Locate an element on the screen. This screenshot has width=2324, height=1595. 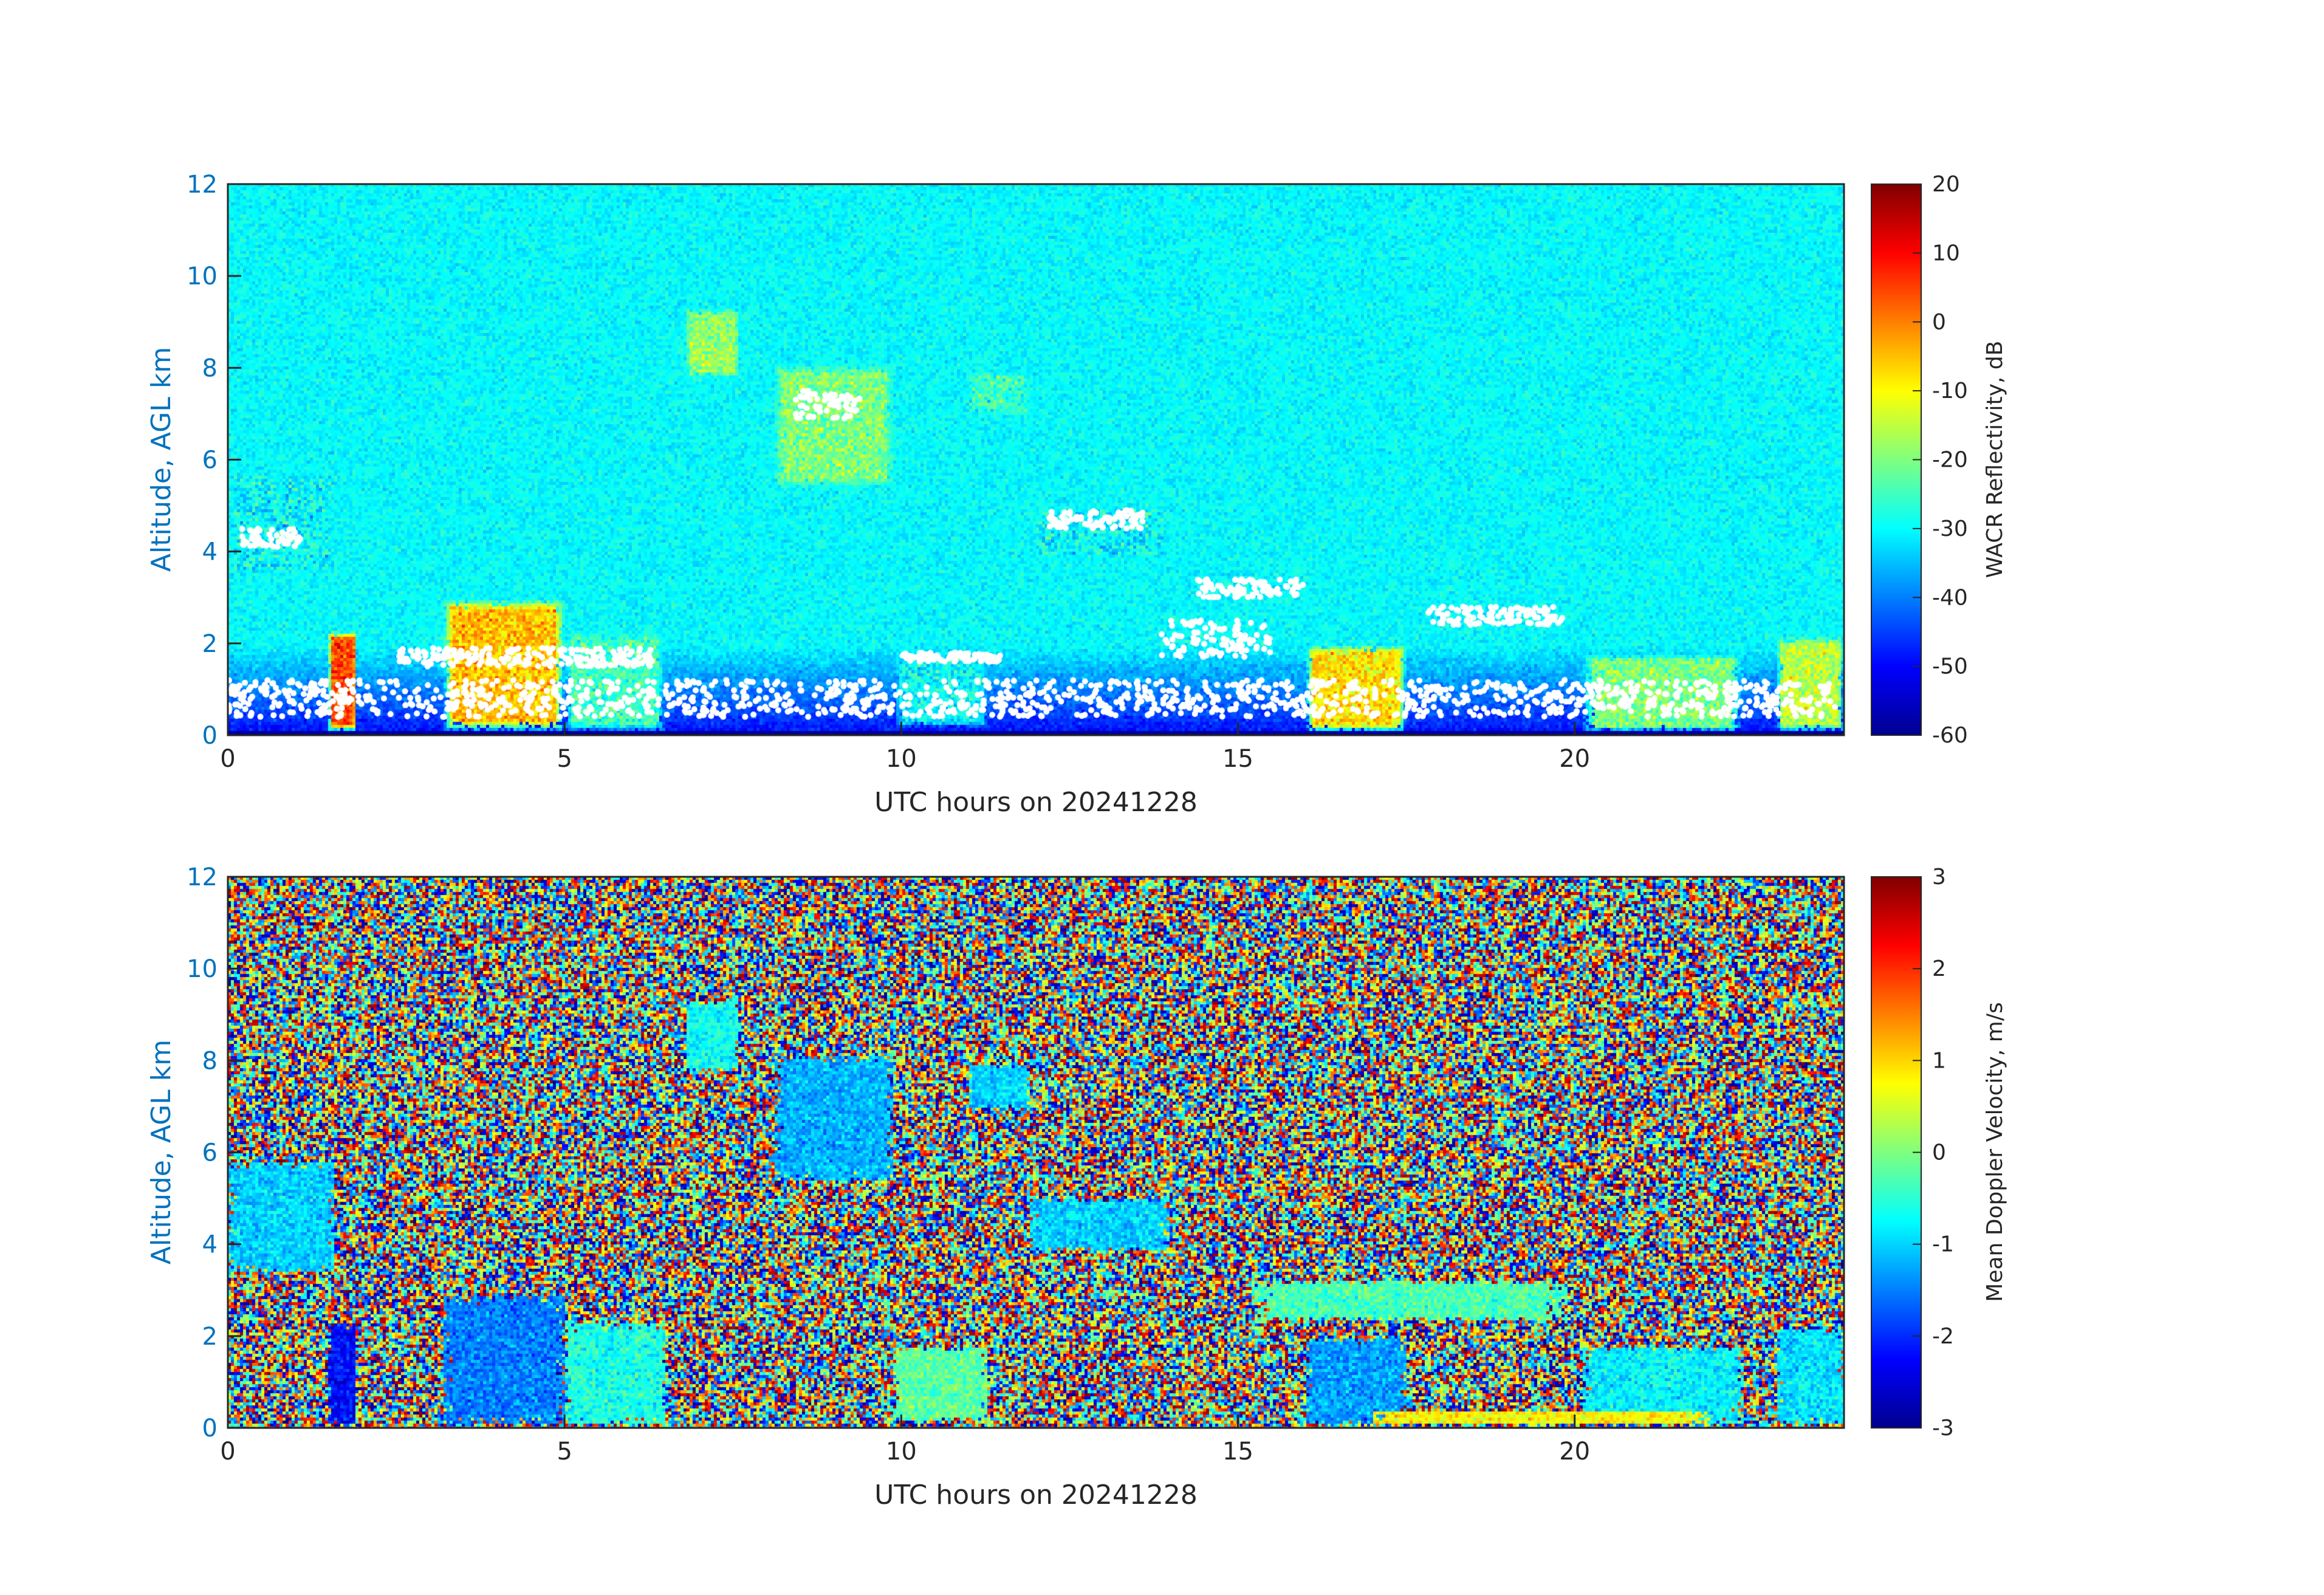
reflectivity-y-tick-label: 2 is located at coordinates (210, 644).